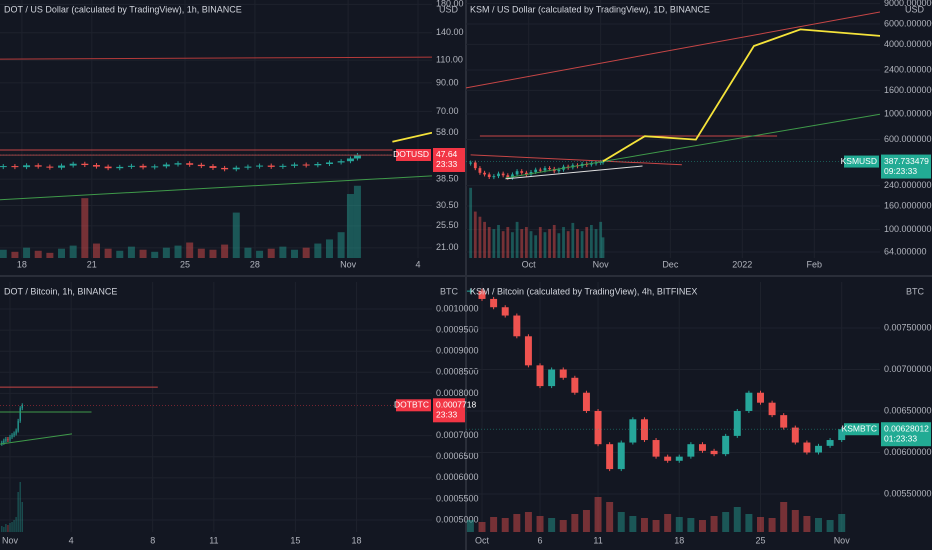  What do you see at coordinates (900, 171) in the screenshot?
I see `price-tag-countdown: 09:23:33` at bounding box center [900, 171].